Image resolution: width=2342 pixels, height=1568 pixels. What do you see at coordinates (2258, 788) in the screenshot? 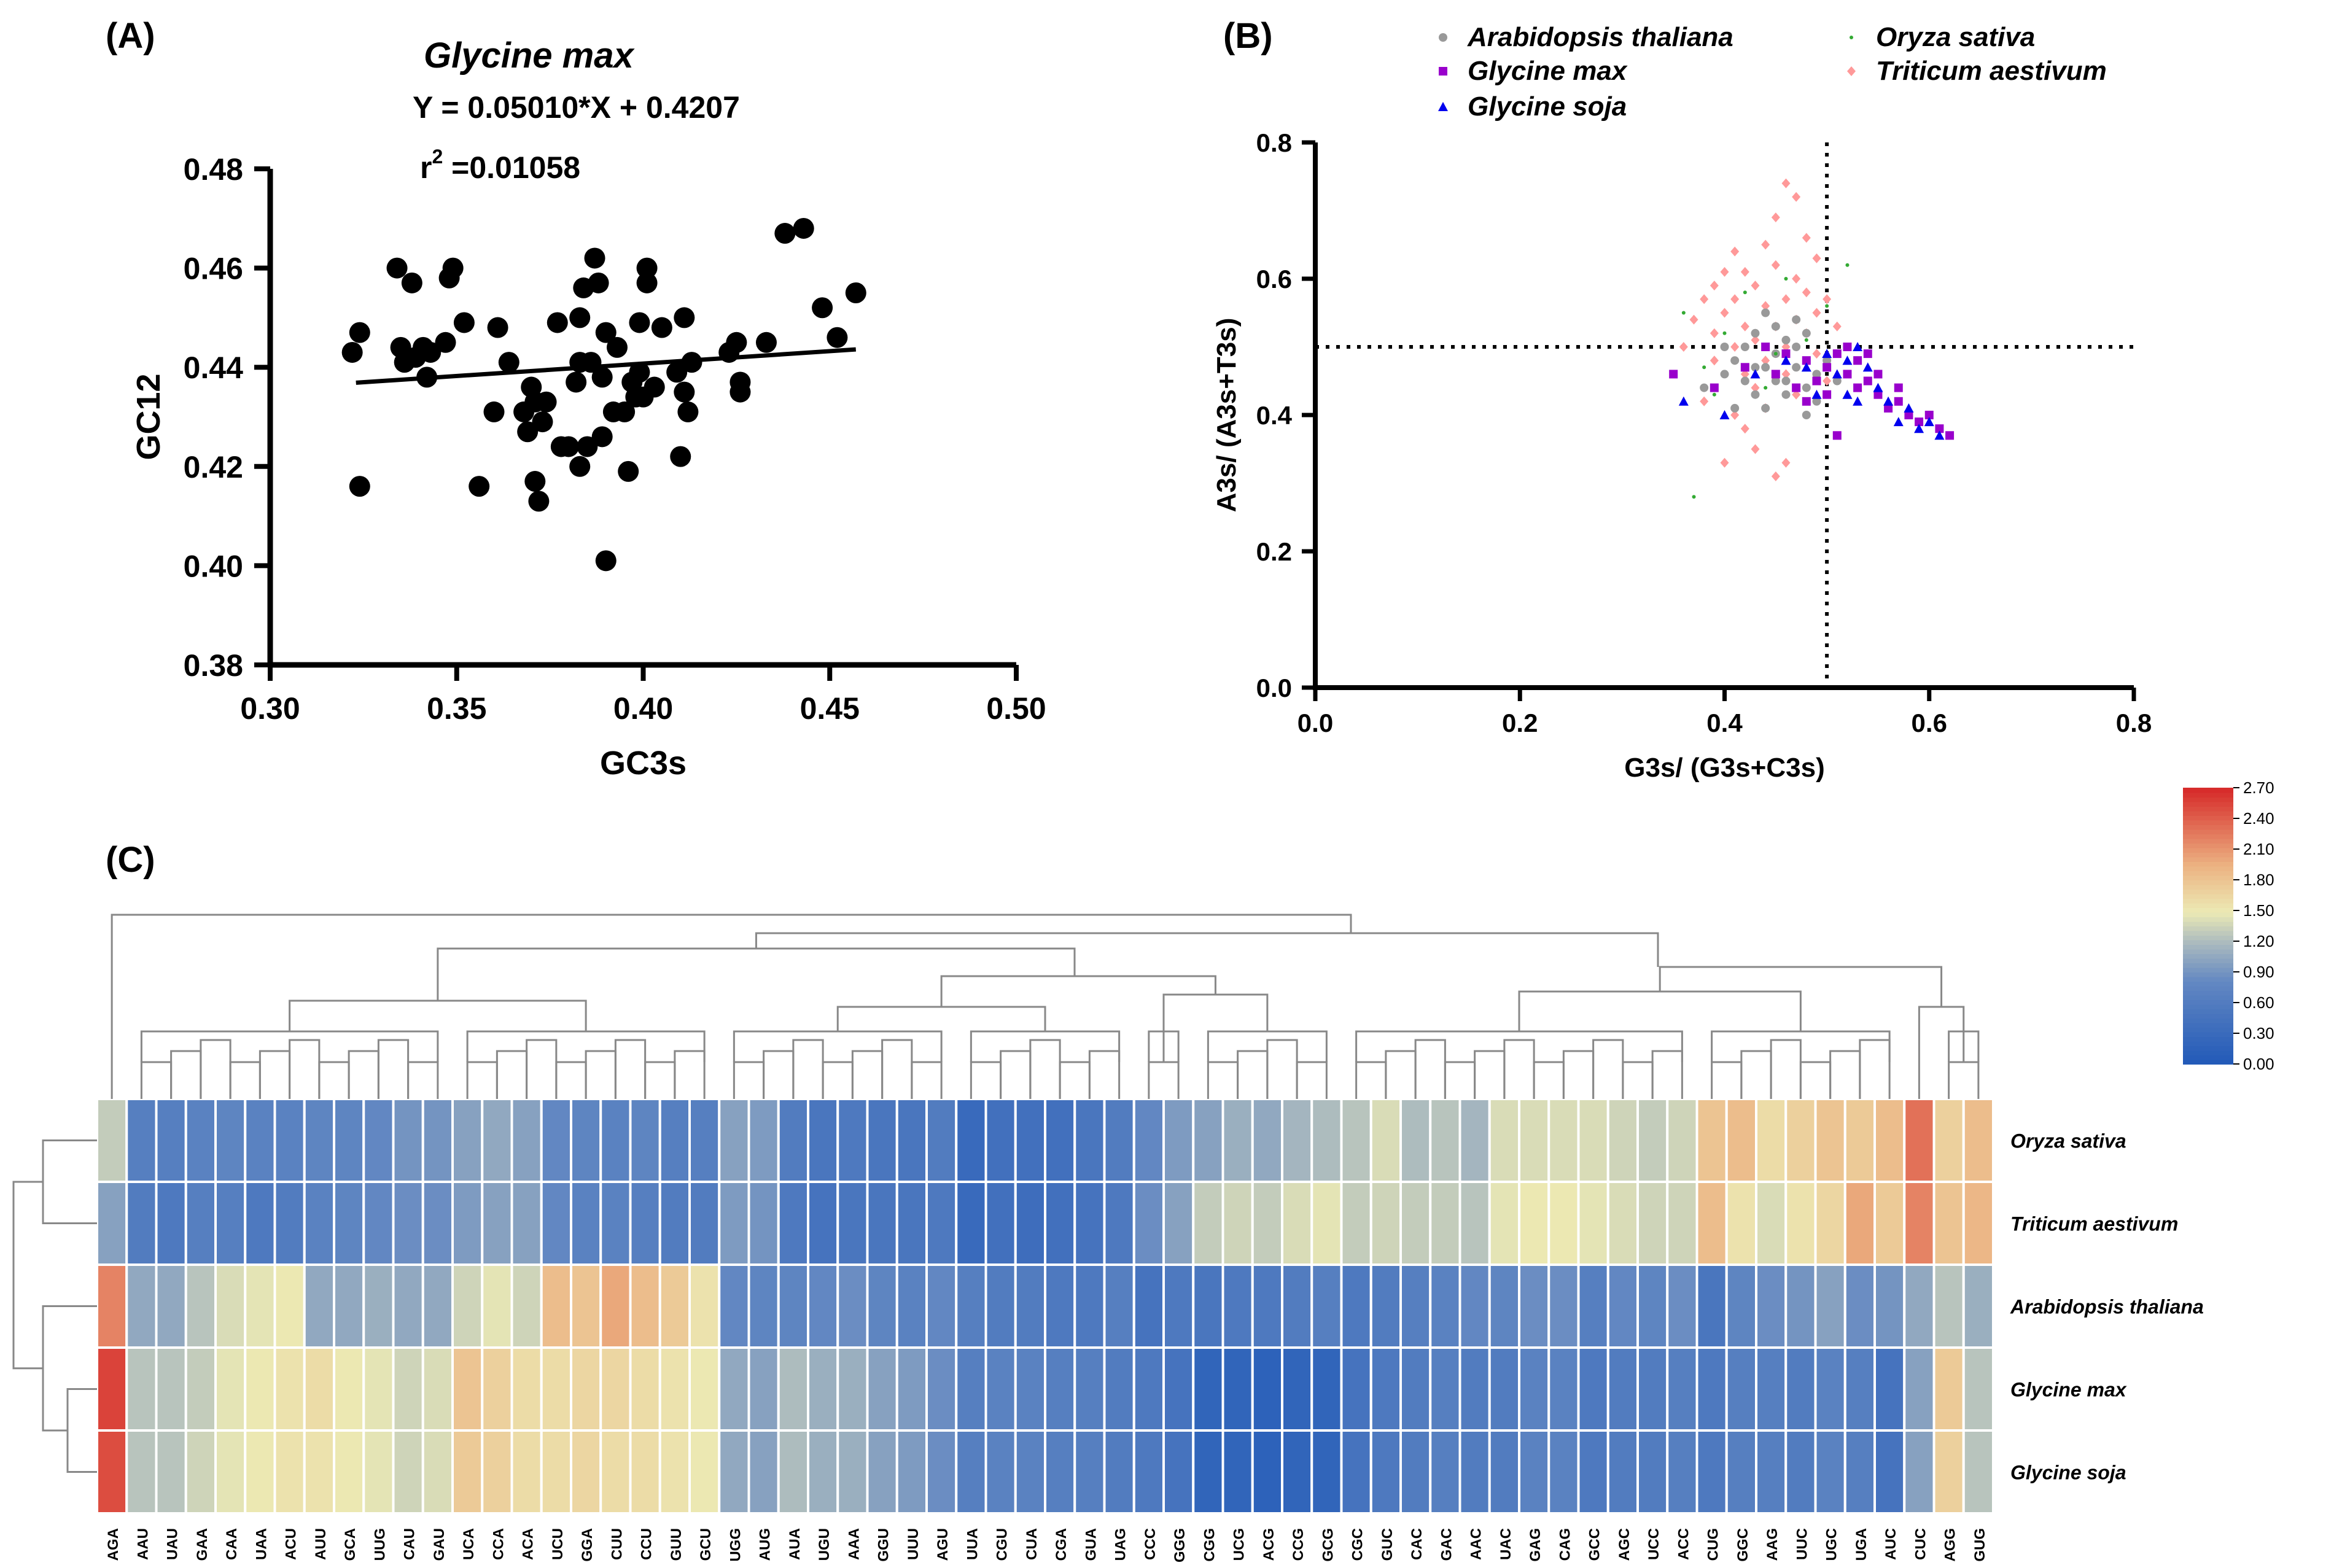
I see `colorbar-tick-label: 2.70` at bounding box center [2258, 788].